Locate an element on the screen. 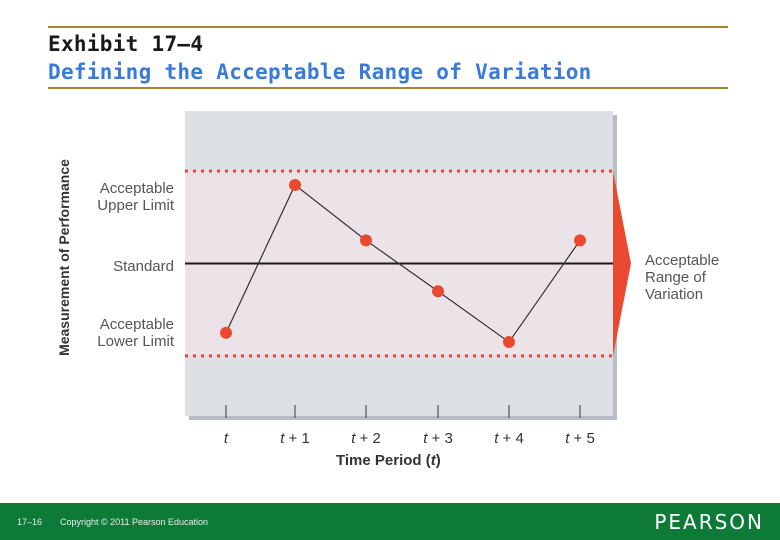 The height and width of the screenshot is (540, 780). title-bottom-rule is located at coordinates (388, 88).